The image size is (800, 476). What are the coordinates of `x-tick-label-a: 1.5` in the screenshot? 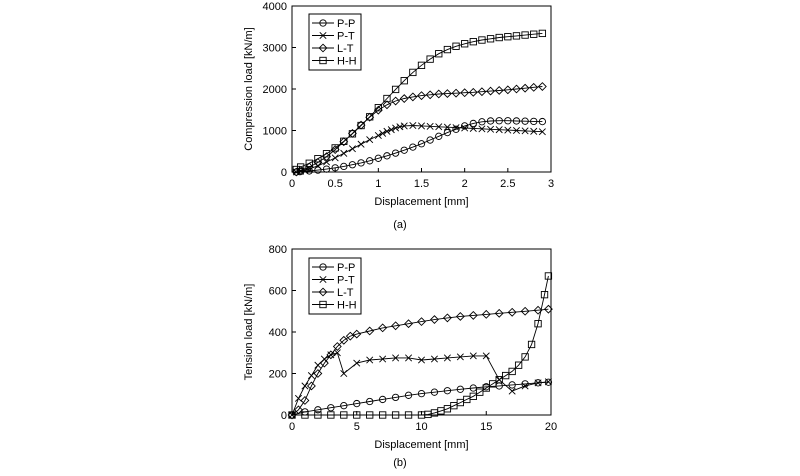 It's located at (421, 184).